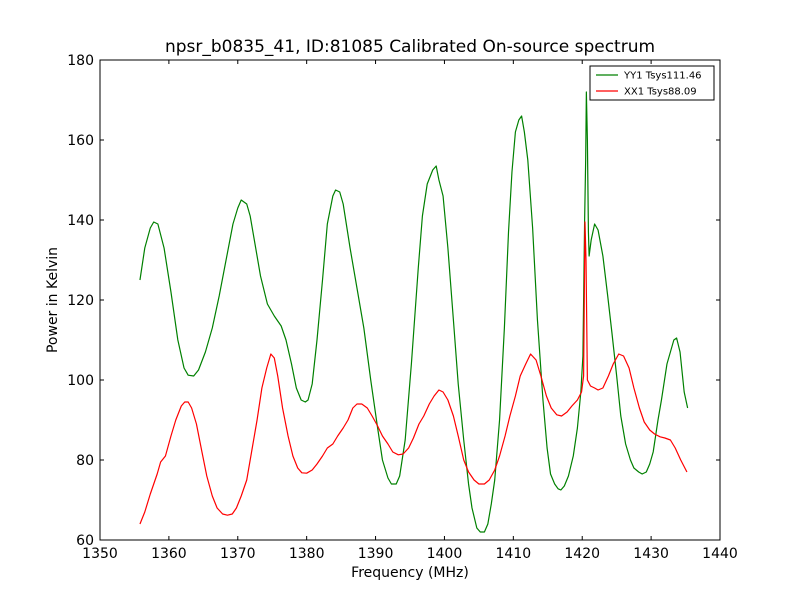 The height and width of the screenshot is (600, 800). What do you see at coordinates (80, 141) in the screenshot?
I see `y-tick-label: 160` at bounding box center [80, 141].